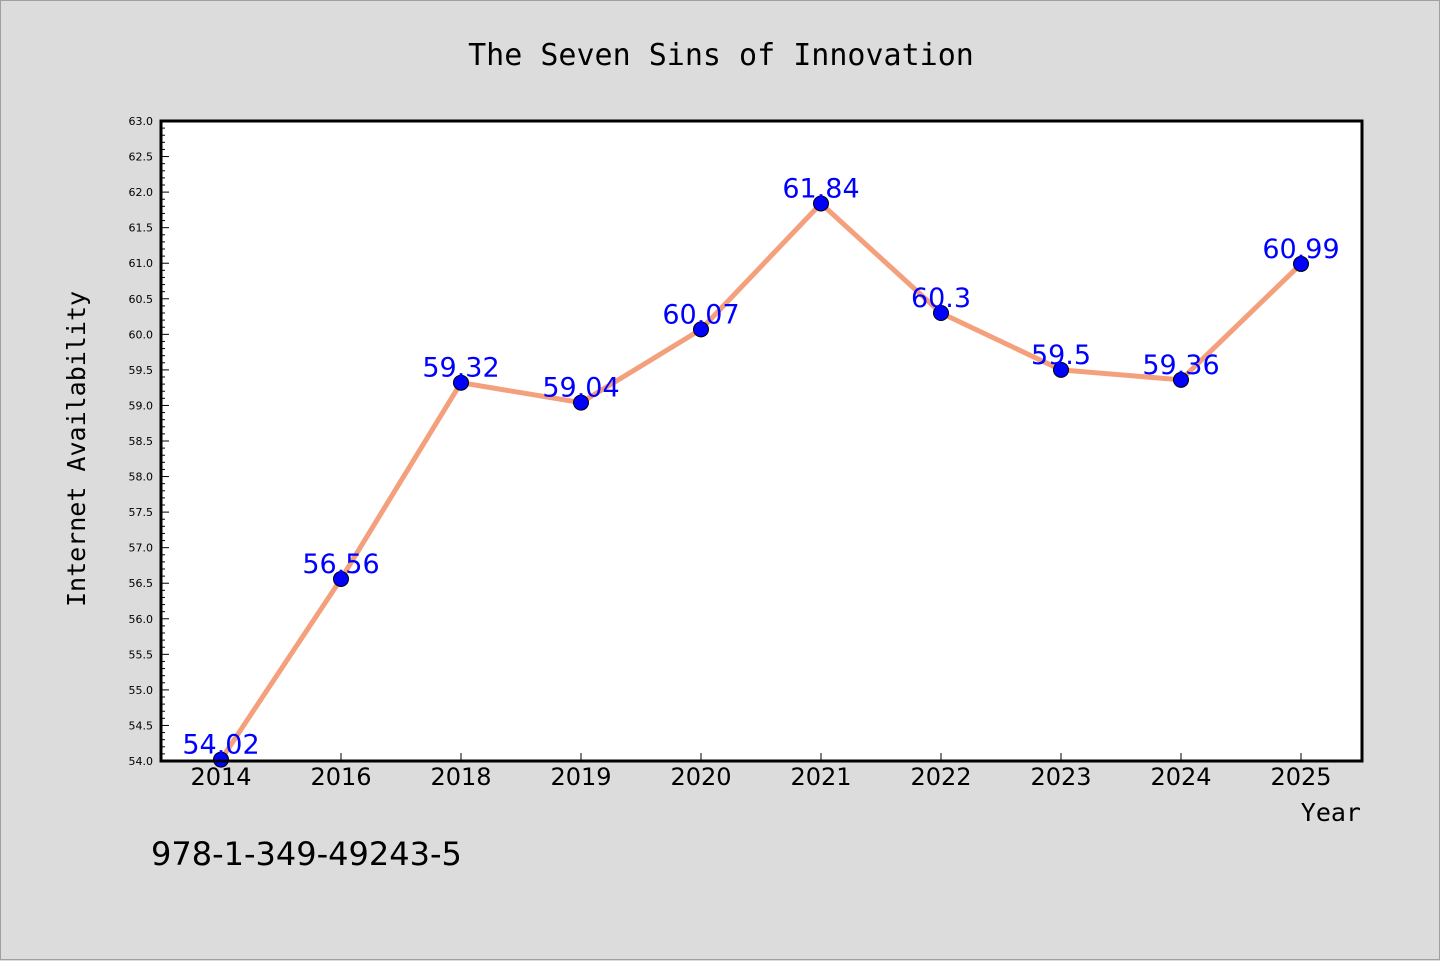  I want to click on y-tick-label: 60.5, so click(141, 299).